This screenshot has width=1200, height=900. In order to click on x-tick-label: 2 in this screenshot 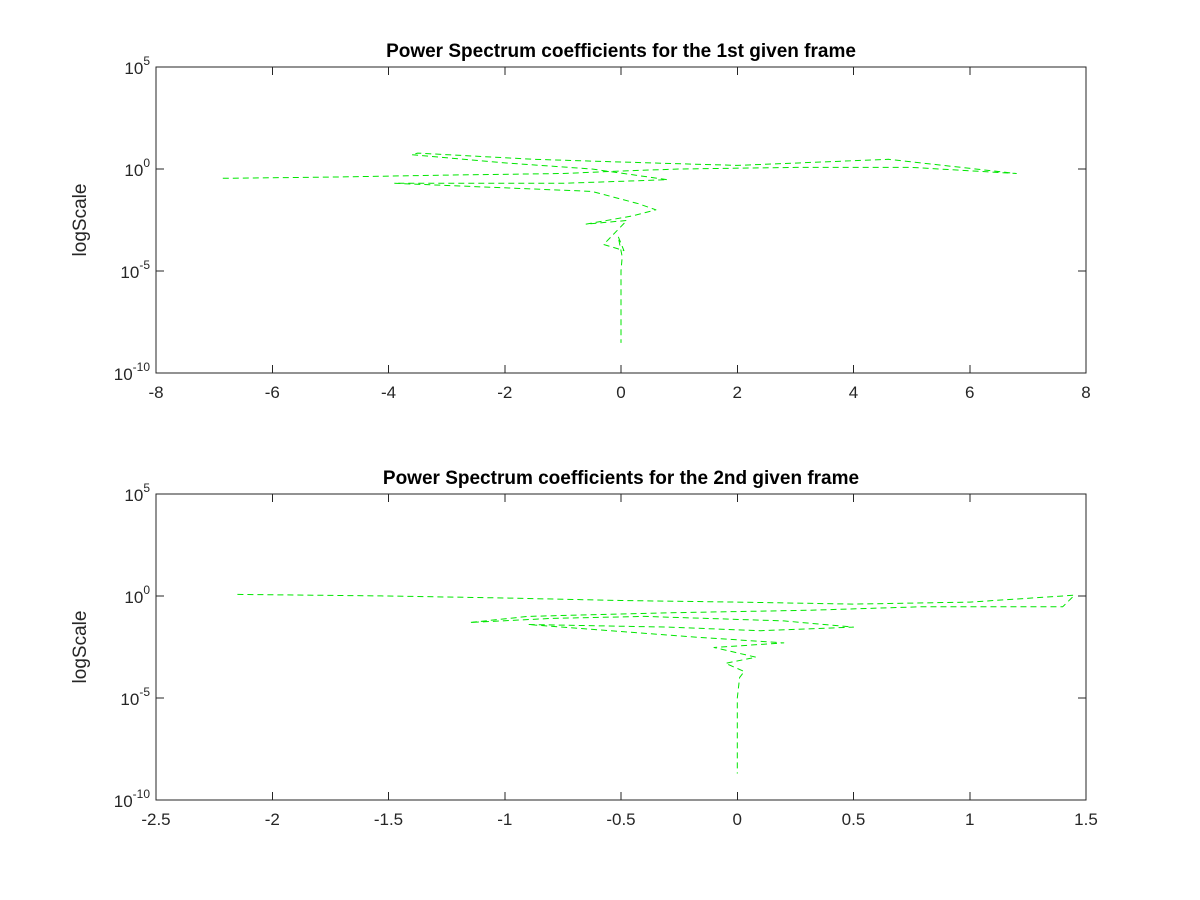, I will do `click(737, 392)`.